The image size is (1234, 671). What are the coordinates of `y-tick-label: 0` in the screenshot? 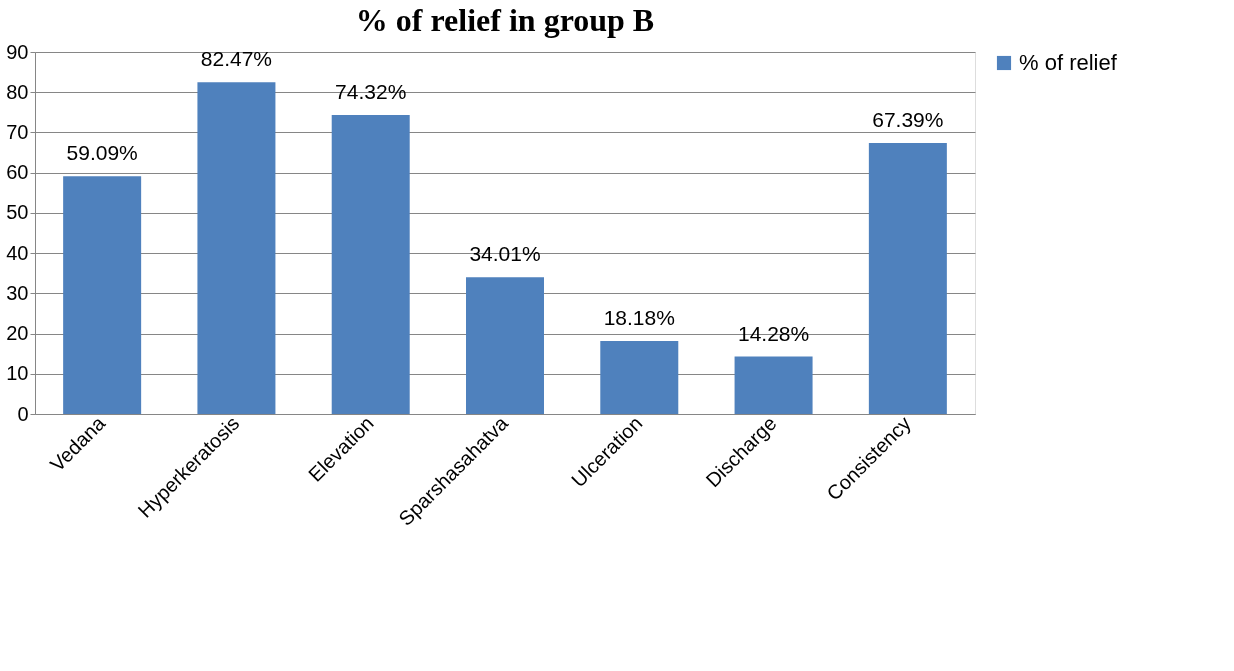 It's located at (23, 413).